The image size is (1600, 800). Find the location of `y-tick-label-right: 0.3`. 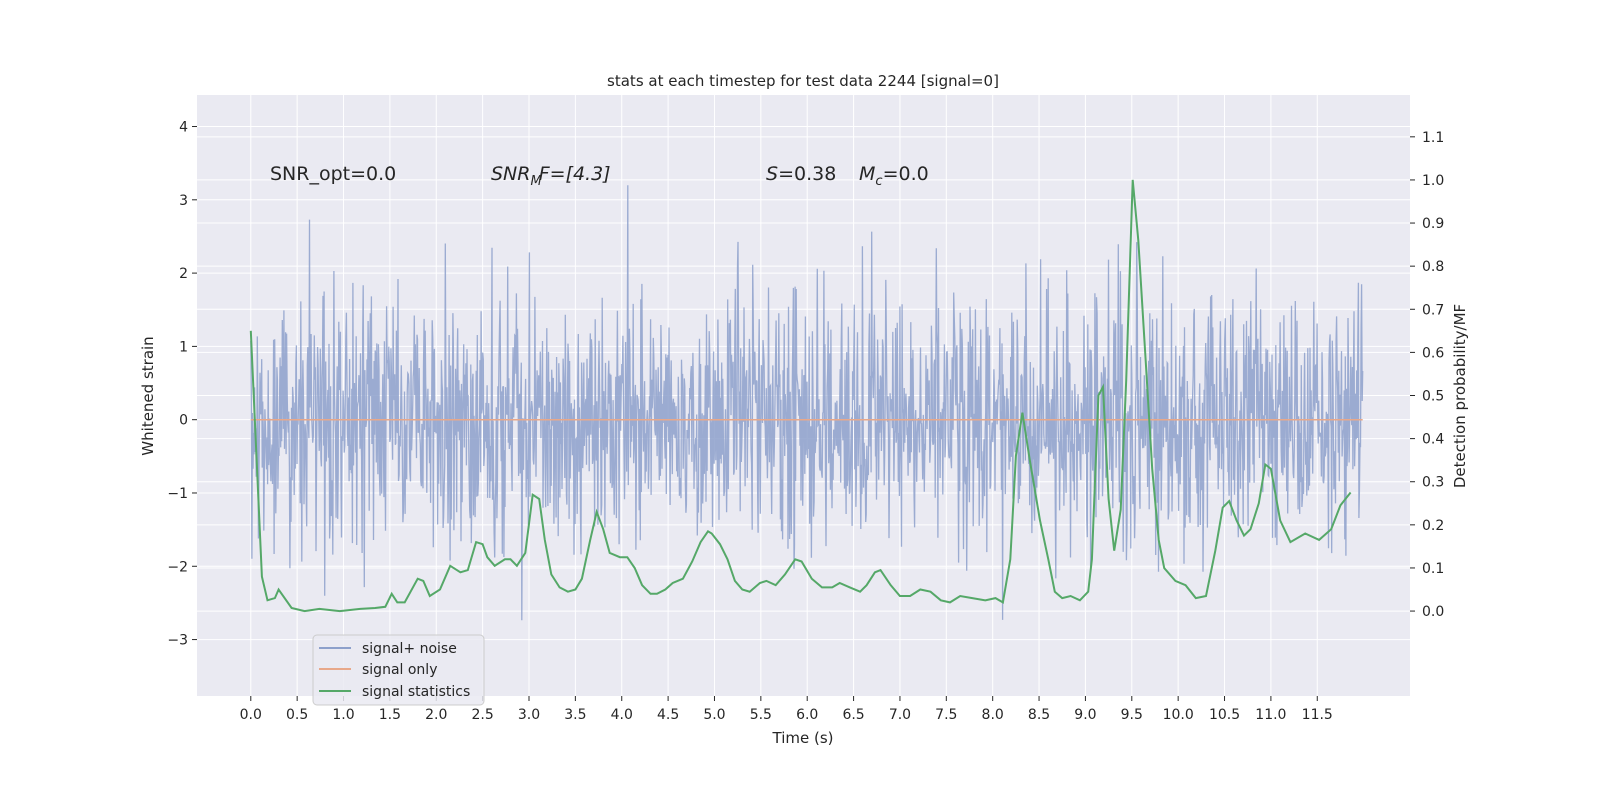

y-tick-label-right: 0.3 is located at coordinates (1433, 483).